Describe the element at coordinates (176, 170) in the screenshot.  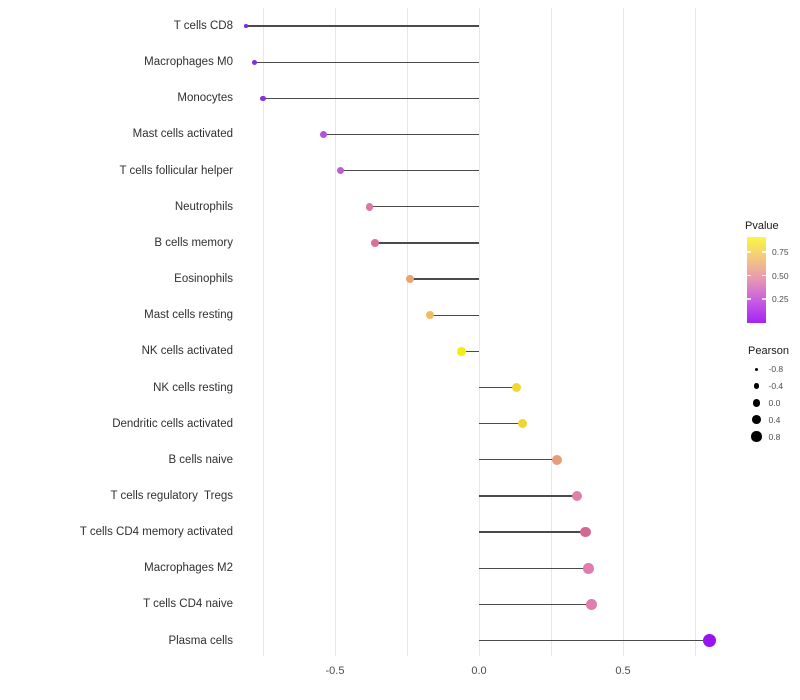
I see `category-label: T cells follicular helper` at that location.